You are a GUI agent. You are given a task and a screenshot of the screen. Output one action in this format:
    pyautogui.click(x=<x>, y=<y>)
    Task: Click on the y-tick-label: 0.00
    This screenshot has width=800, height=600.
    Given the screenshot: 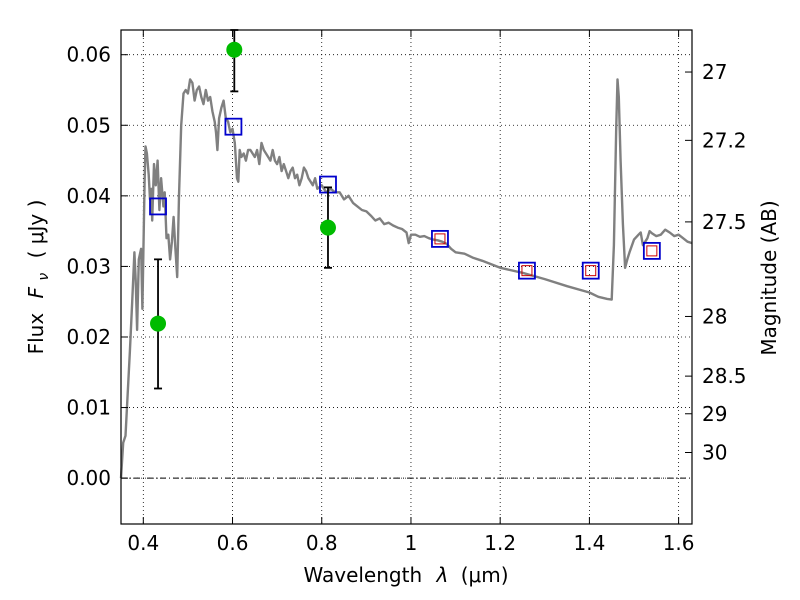 What is the action you would take?
    pyautogui.click(x=88, y=478)
    